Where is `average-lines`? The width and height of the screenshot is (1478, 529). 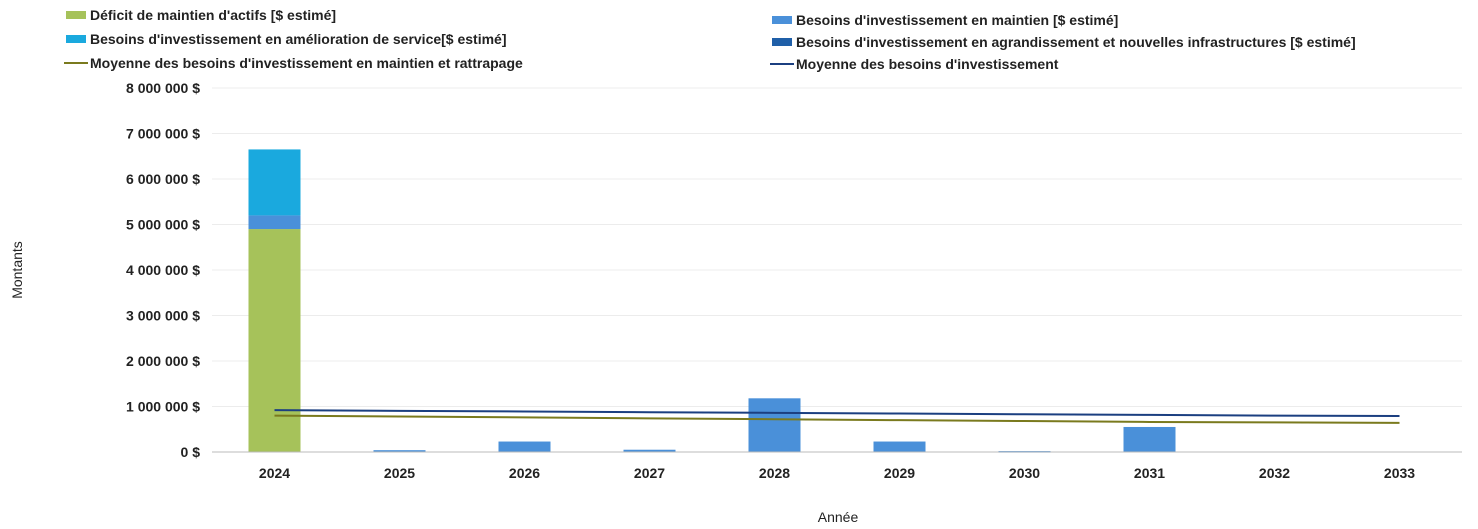
average-lines is located at coordinates (837, 416).